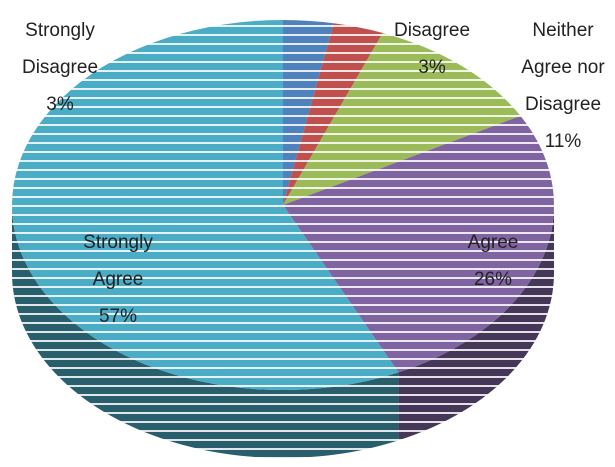 Image resolution: width=615 pixels, height=467 pixels. I want to click on slice-label: Neither Agree nor Disagree 11%, so click(563, 86).